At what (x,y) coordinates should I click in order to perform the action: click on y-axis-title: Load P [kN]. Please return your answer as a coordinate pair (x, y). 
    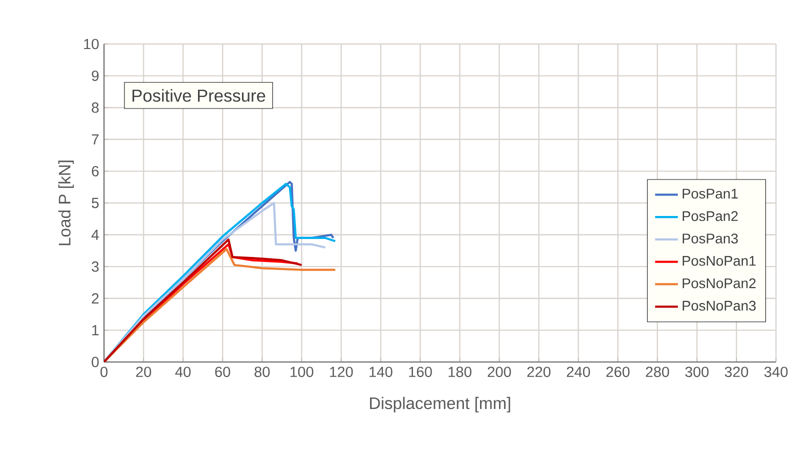
    Looking at the image, I should click on (66, 203).